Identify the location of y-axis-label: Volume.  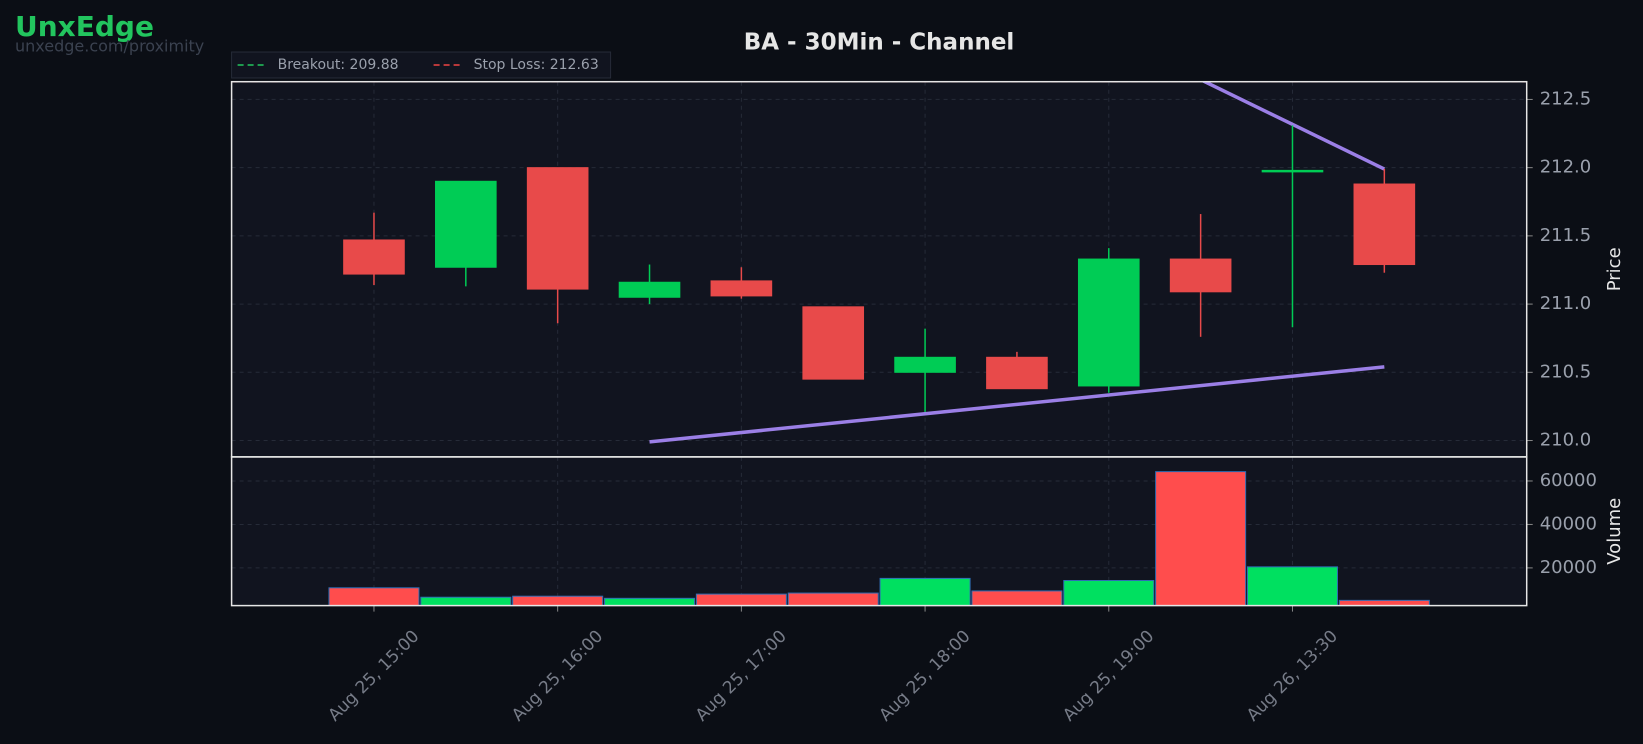
(1614, 531).